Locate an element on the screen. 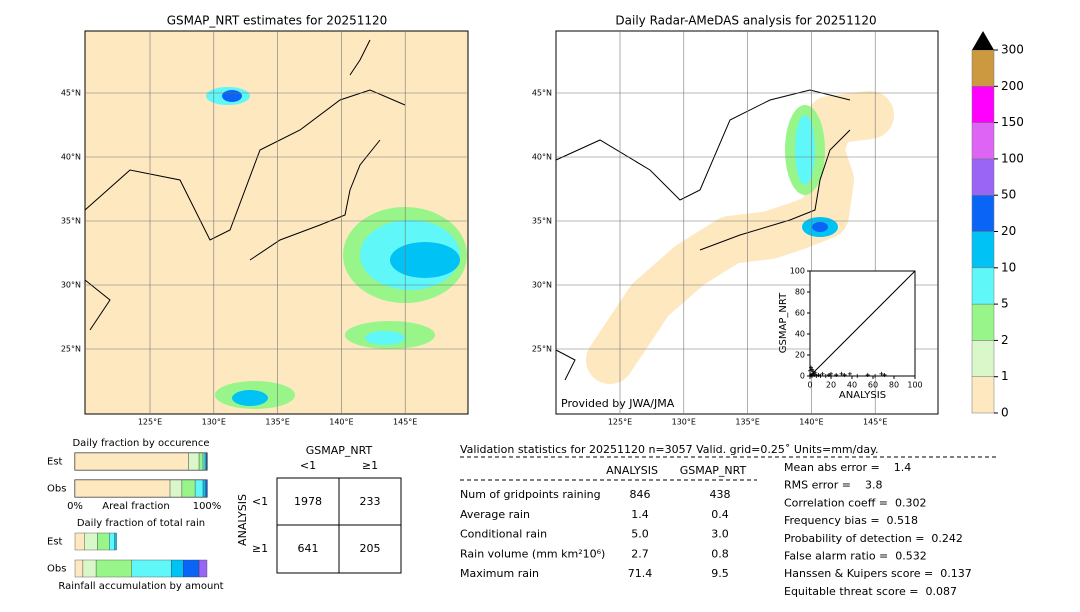 The image size is (1080, 612). cell: 233 is located at coordinates (370, 501).